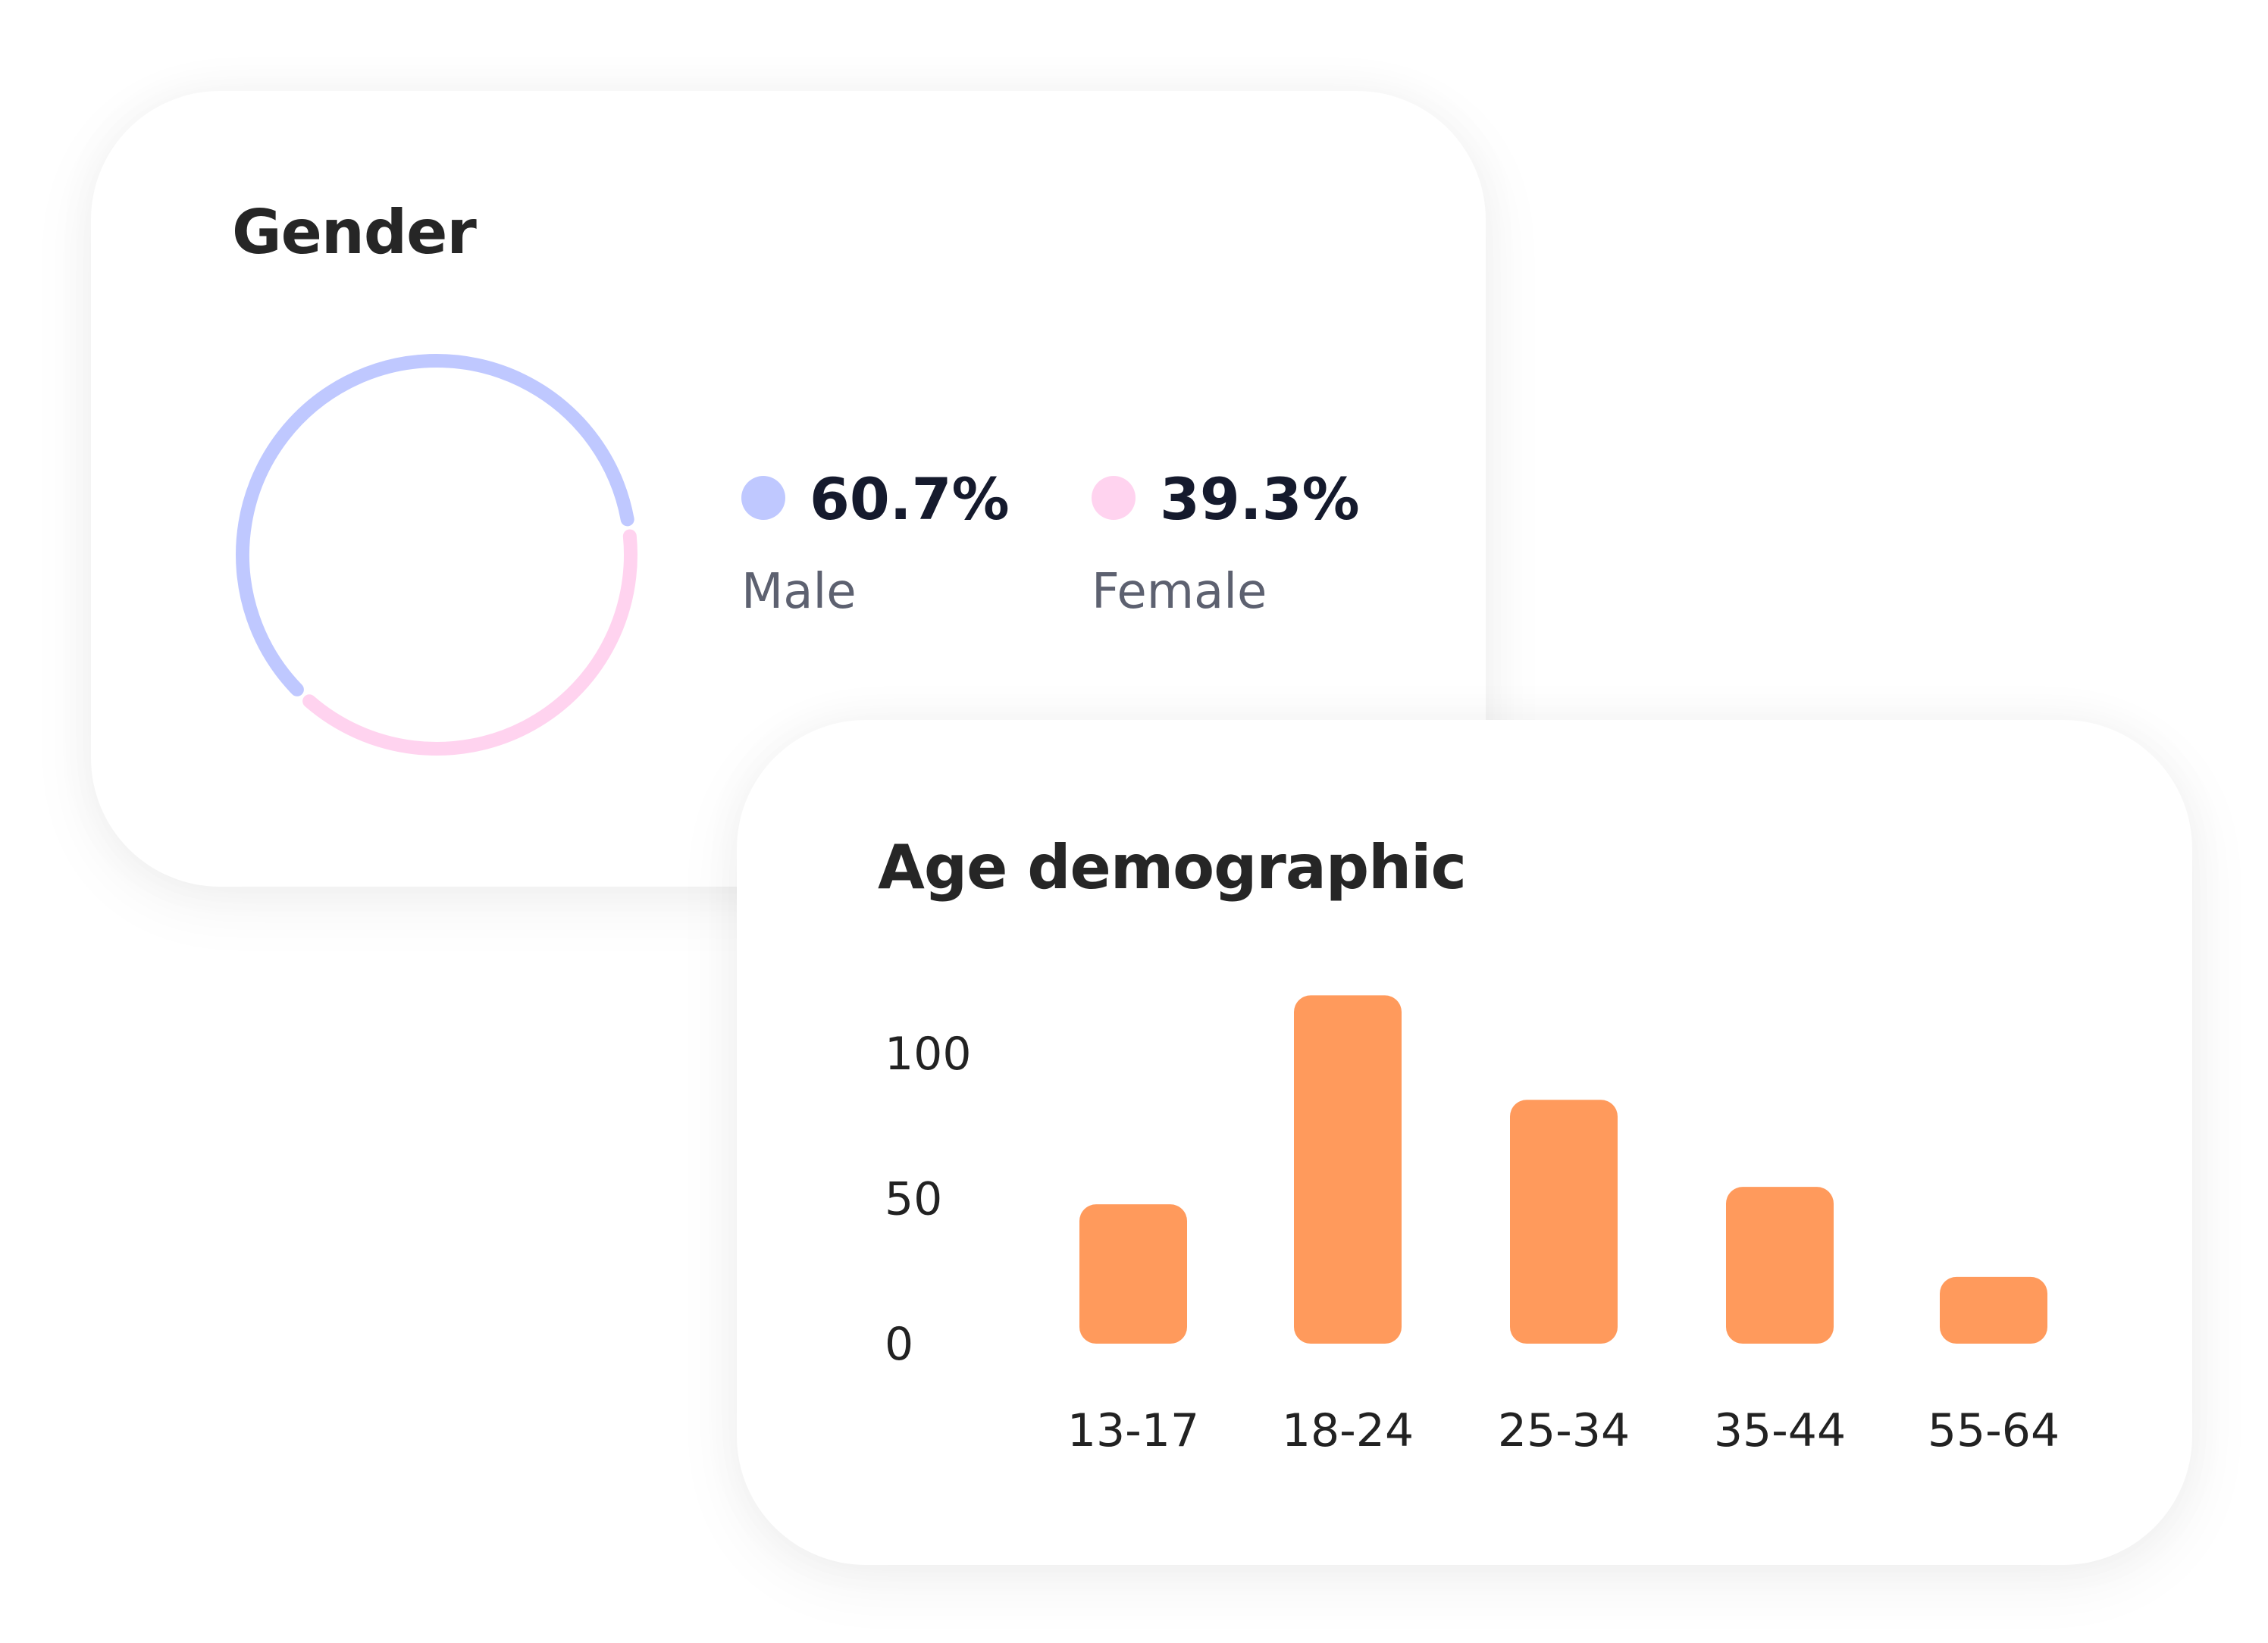  I want to click on x-tick-label: 18-24, so click(1348, 1430).